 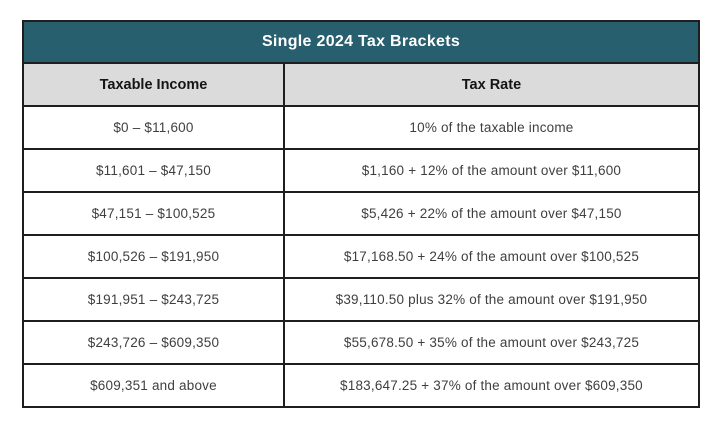 What do you see at coordinates (491, 84) in the screenshot?
I see `column-header-tax-rate: Tax Rate` at bounding box center [491, 84].